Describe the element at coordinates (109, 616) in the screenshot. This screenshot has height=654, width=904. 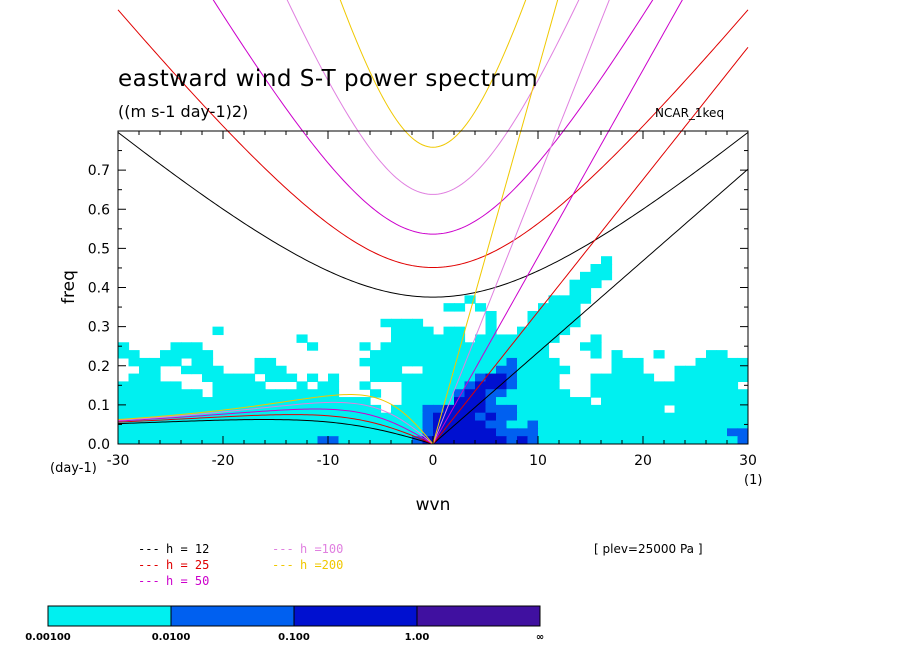
I see `colorbar-swatch` at that location.